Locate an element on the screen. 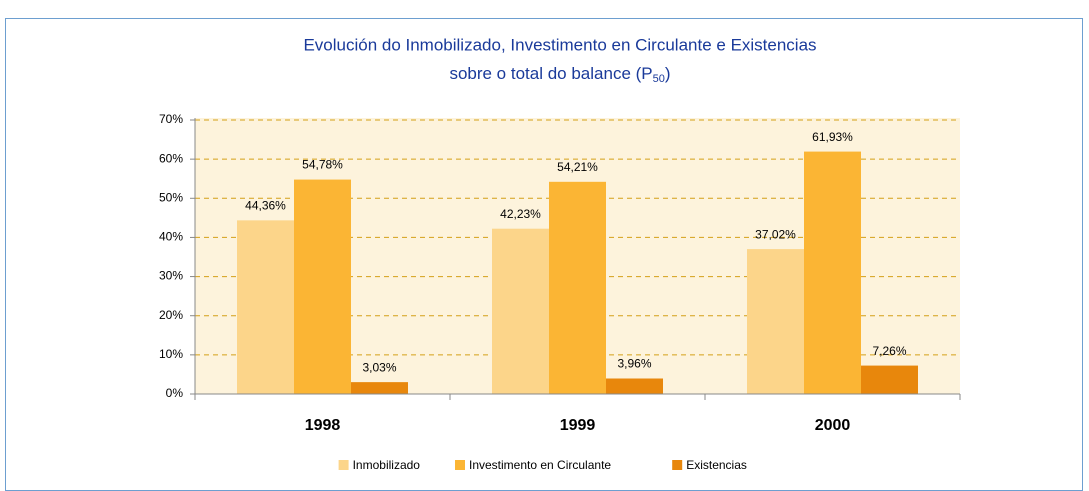 This screenshot has width=1089, height=491. chart-subtitle: sobre o total do balance (P50) is located at coordinates (559, 74).